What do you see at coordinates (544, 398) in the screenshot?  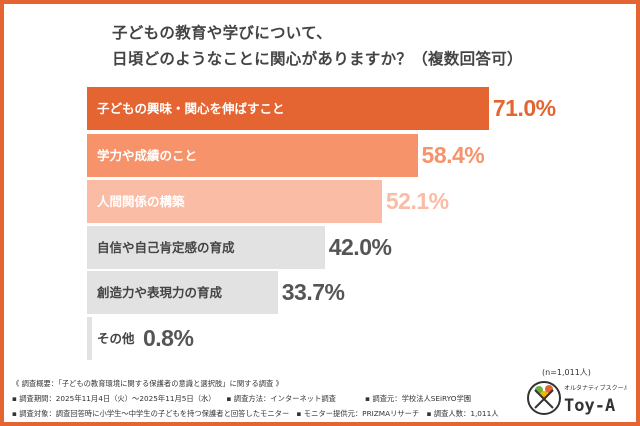 I see `logo-circle-icon` at bounding box center [544, 398].